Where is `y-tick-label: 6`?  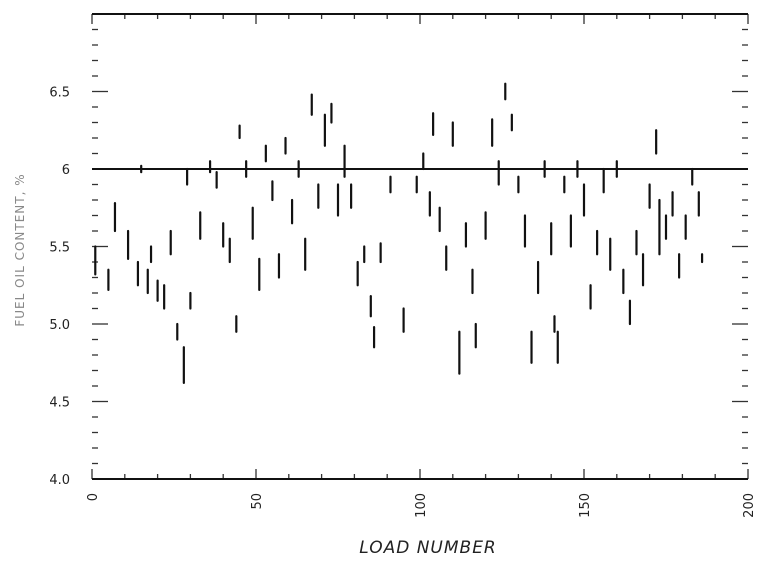
y-tick-label: 6 is located at coordinates (66, 170).